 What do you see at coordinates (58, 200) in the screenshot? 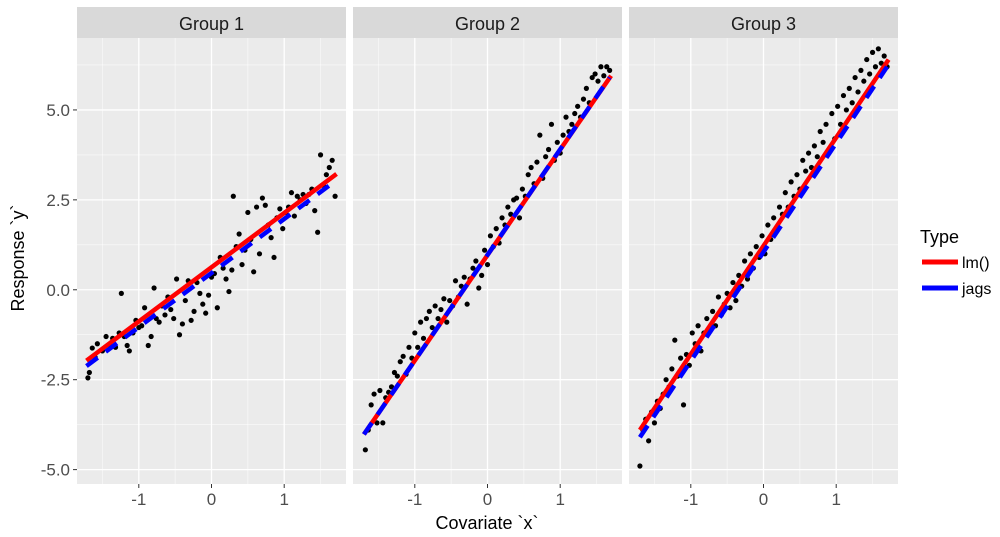
I see `y-tick-label: 2.5` at bounding box center [58, 200].